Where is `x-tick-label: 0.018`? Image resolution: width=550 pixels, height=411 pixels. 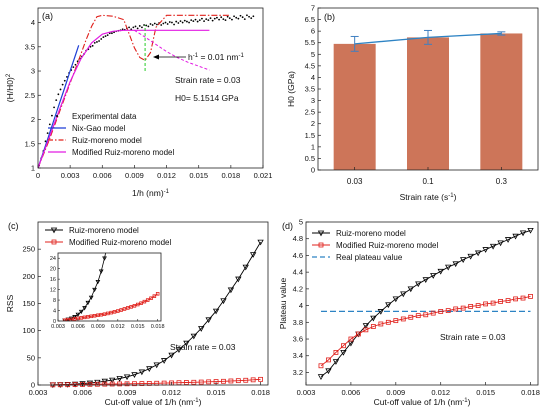
x-tick-label: 0.018 is located at coordinates (260, 392).